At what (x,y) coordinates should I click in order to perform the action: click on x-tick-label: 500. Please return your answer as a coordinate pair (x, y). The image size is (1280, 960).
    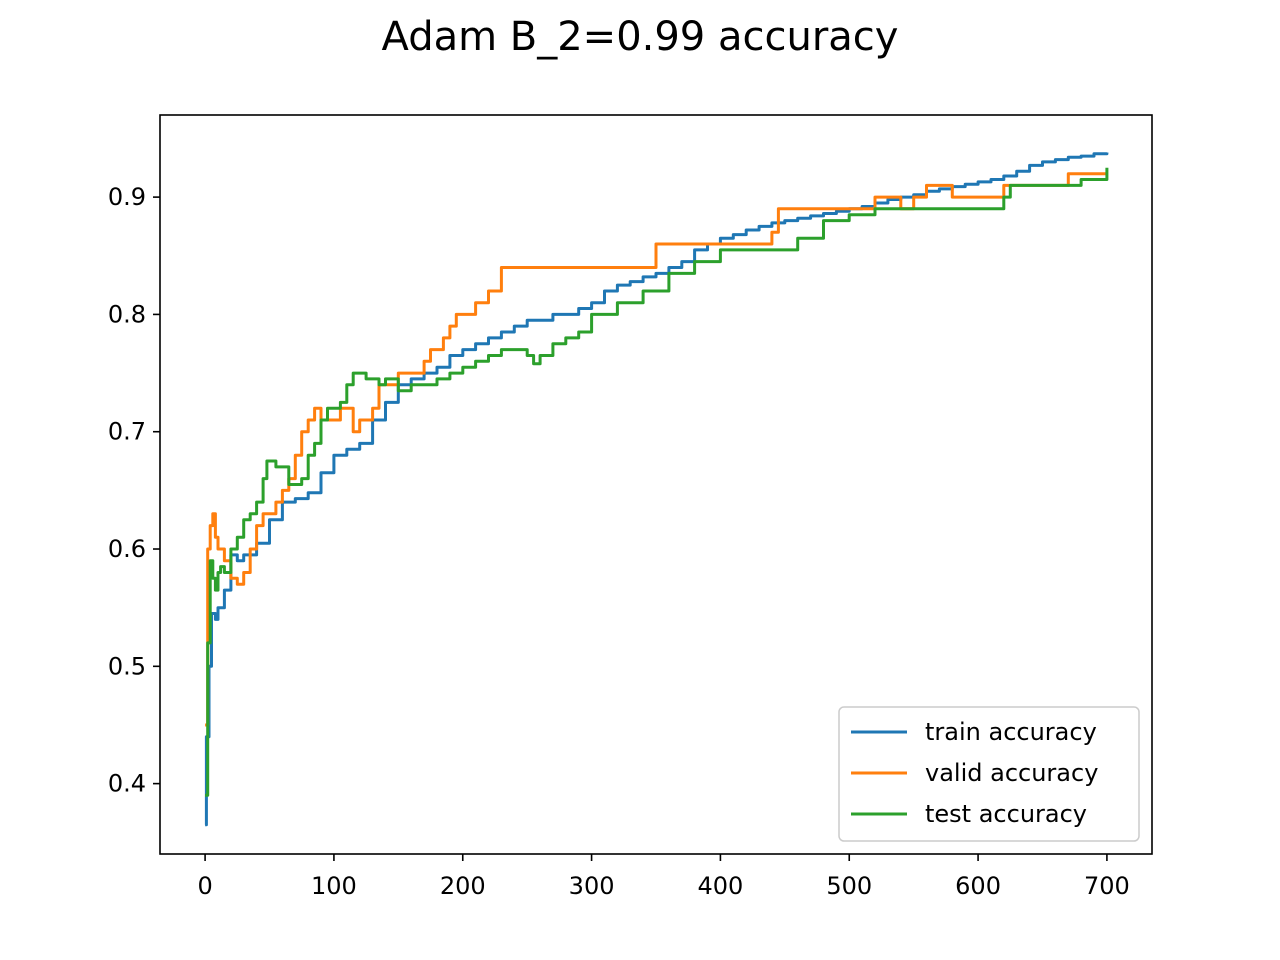
    Looking at the image, I should click on (849, 886).